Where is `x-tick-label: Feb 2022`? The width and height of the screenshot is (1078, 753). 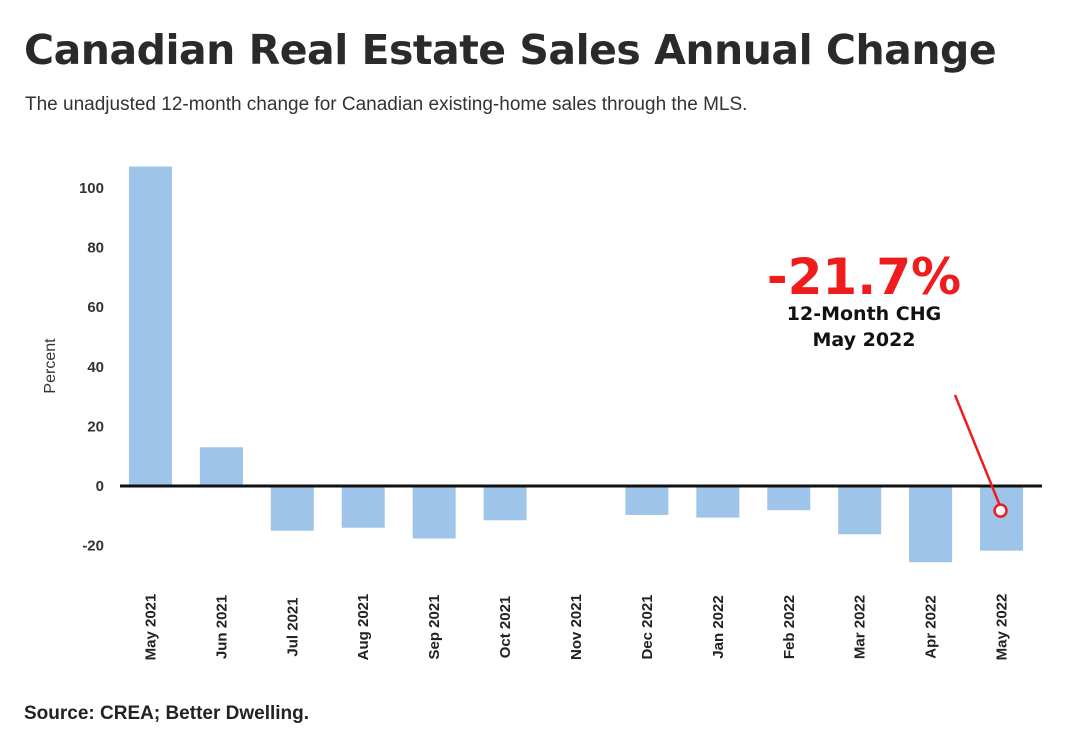
x-tick-label: Feb 2022 is located at coordinates (789, 627).